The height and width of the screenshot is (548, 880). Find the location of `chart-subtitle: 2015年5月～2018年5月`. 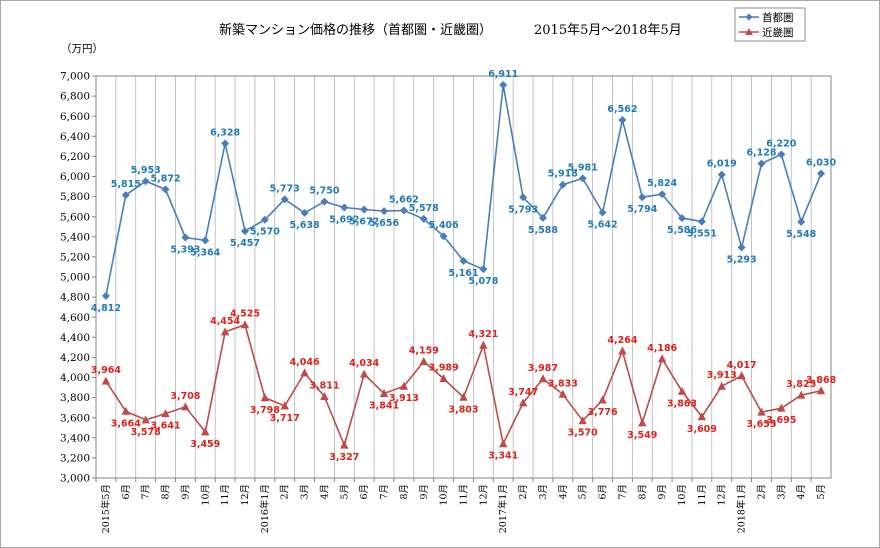

chart-subtitle: 2015年5月～2018年5月 is located at coordinates (608, 30).